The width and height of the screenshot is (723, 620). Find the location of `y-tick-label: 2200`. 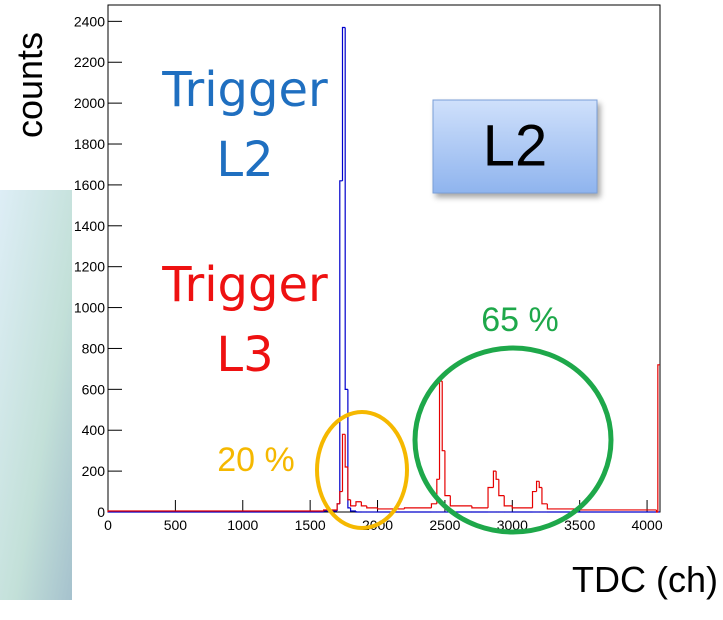

y-tick-label: 2200 is located at coordinates (89, 62).